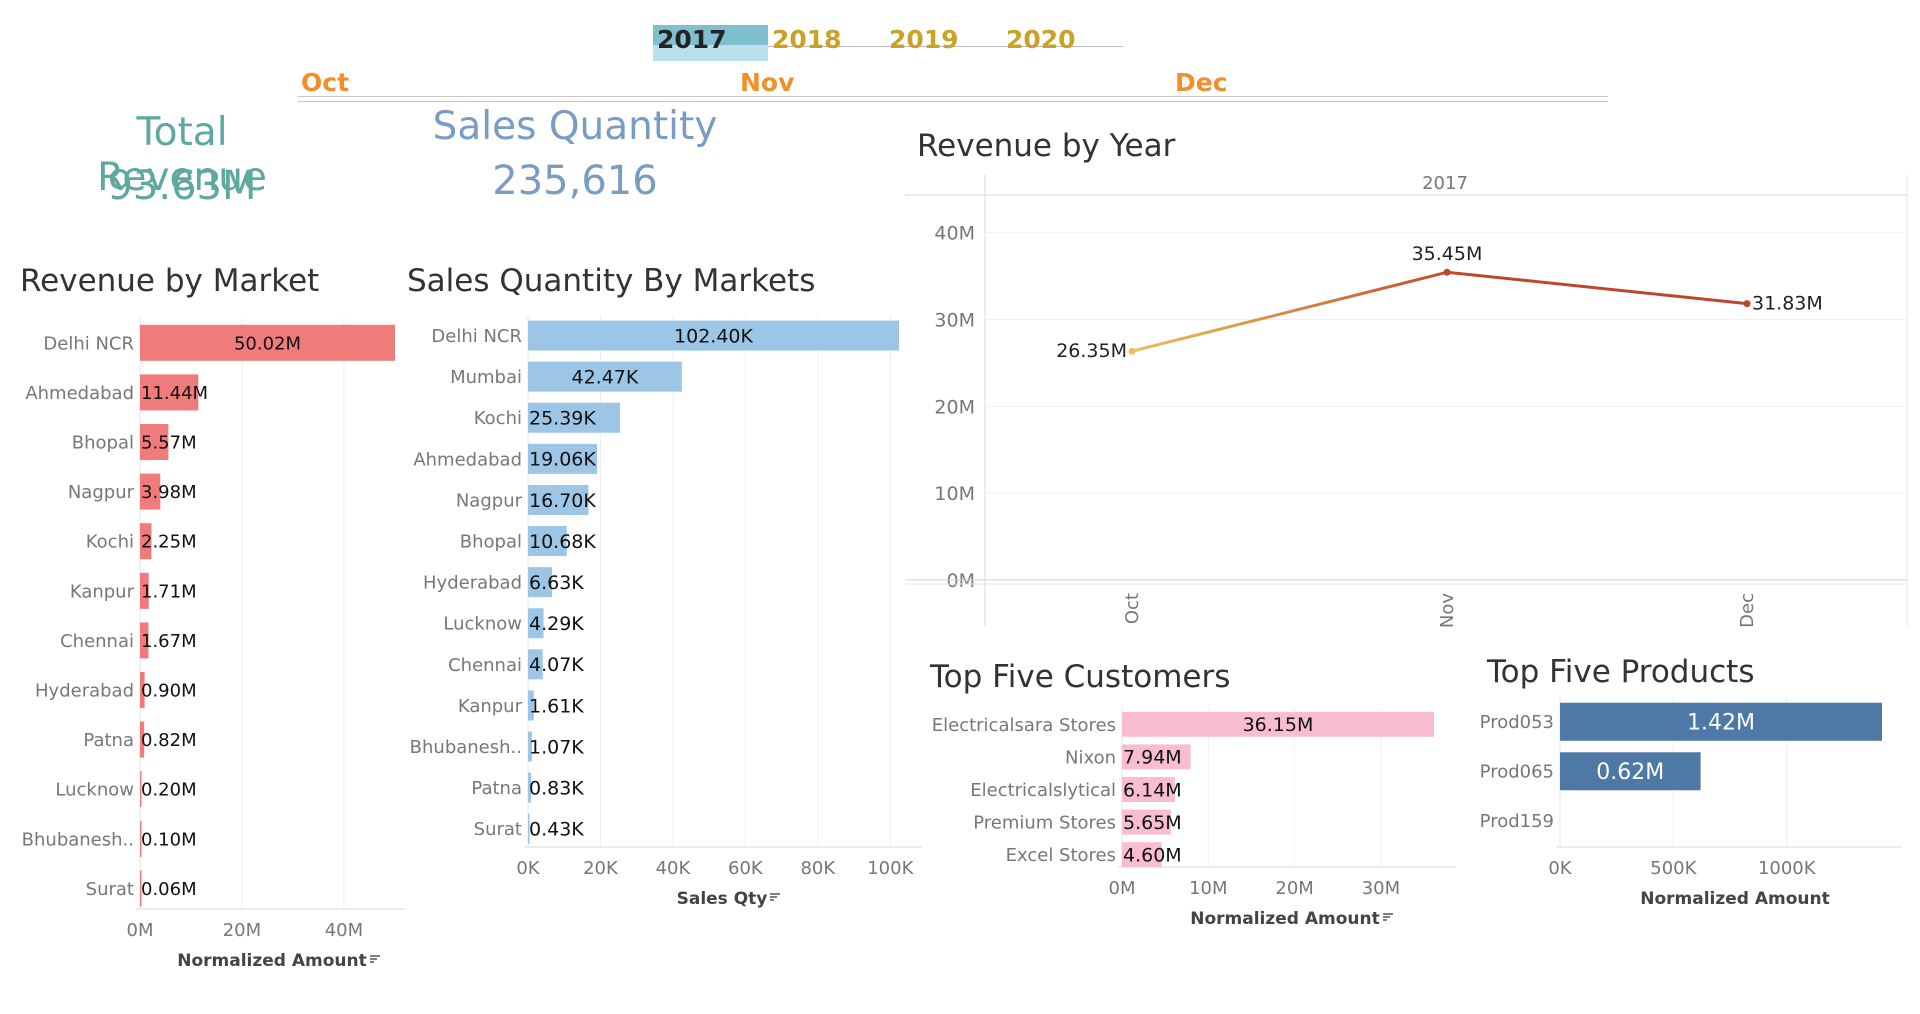 This screenshot has height=1014, width=1920. I want to click on category-label-prod159: Prod159, so click(1517, 821).